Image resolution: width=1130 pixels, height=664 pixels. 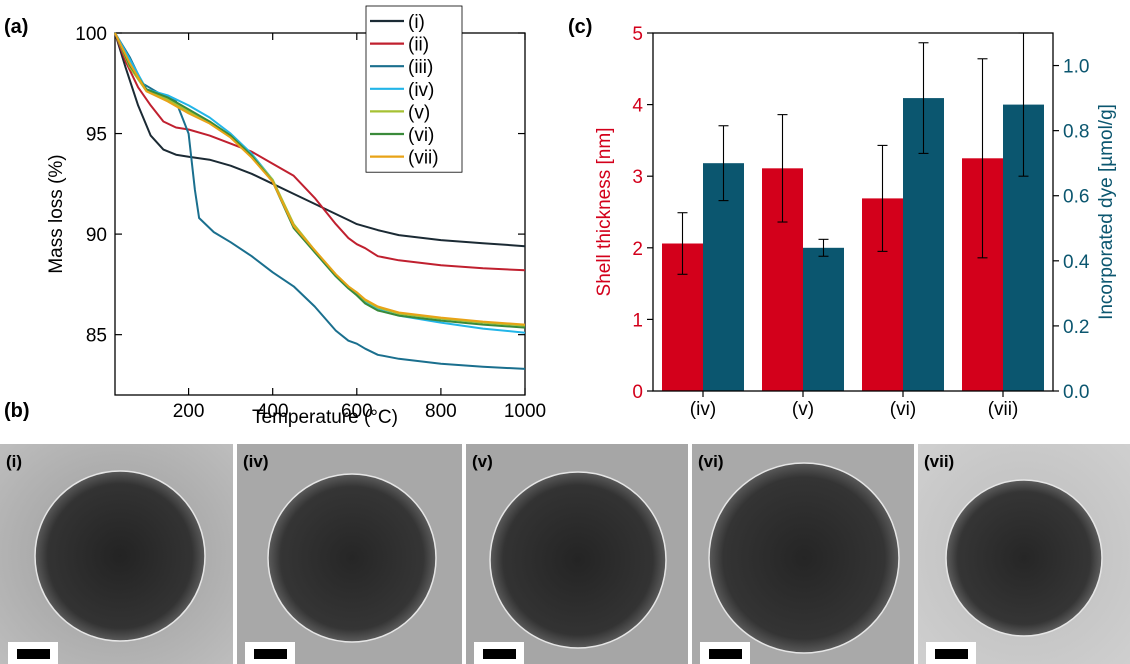 What do you see at coordinates (1076, 67) in the screenshot?
I see `y-tick-label-right: 1.0` at bounding box center [1076, 67].